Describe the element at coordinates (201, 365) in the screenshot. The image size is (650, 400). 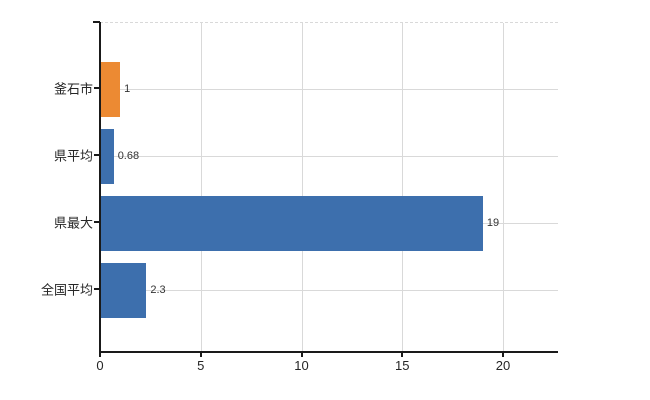
I see `x-axis-tick-label: 5` at that location.